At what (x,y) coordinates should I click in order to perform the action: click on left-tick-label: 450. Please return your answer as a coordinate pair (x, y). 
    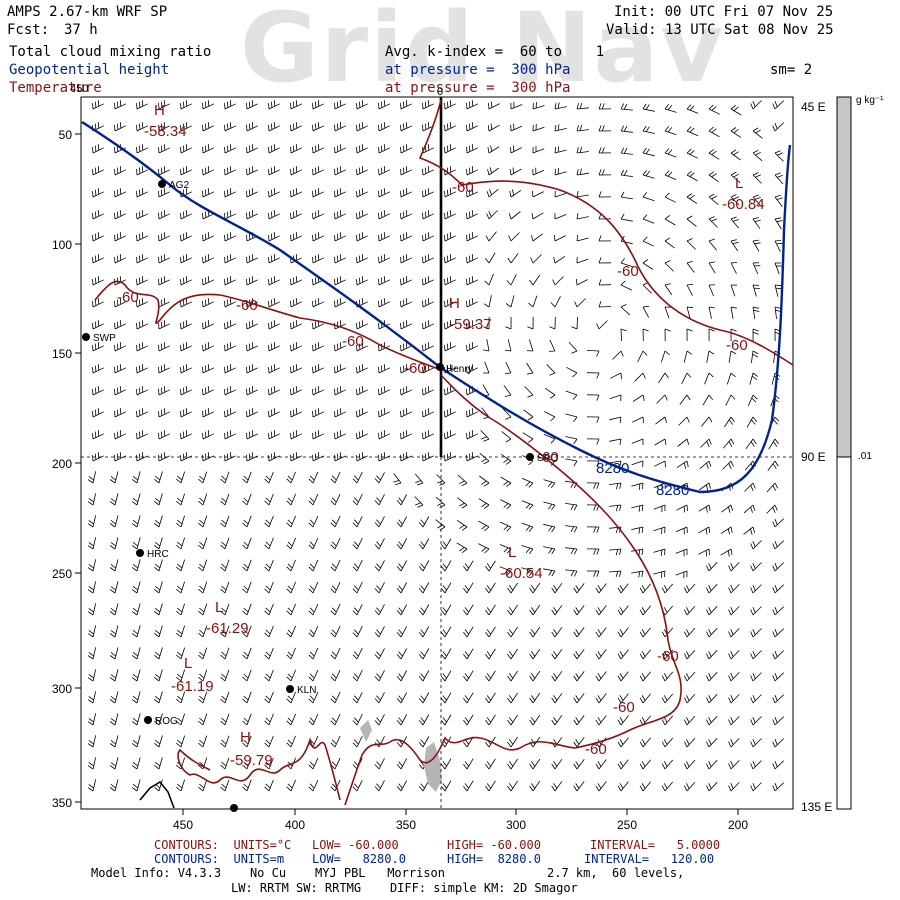
    Looking at the image, I should click on (79, 89).